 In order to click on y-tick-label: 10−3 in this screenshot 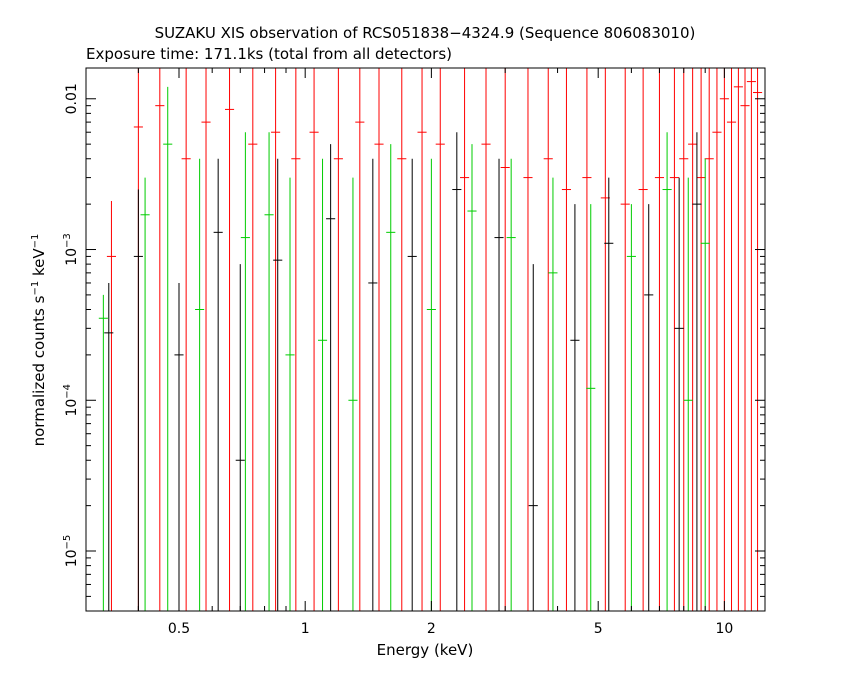, I will do `click(71, 249)`.